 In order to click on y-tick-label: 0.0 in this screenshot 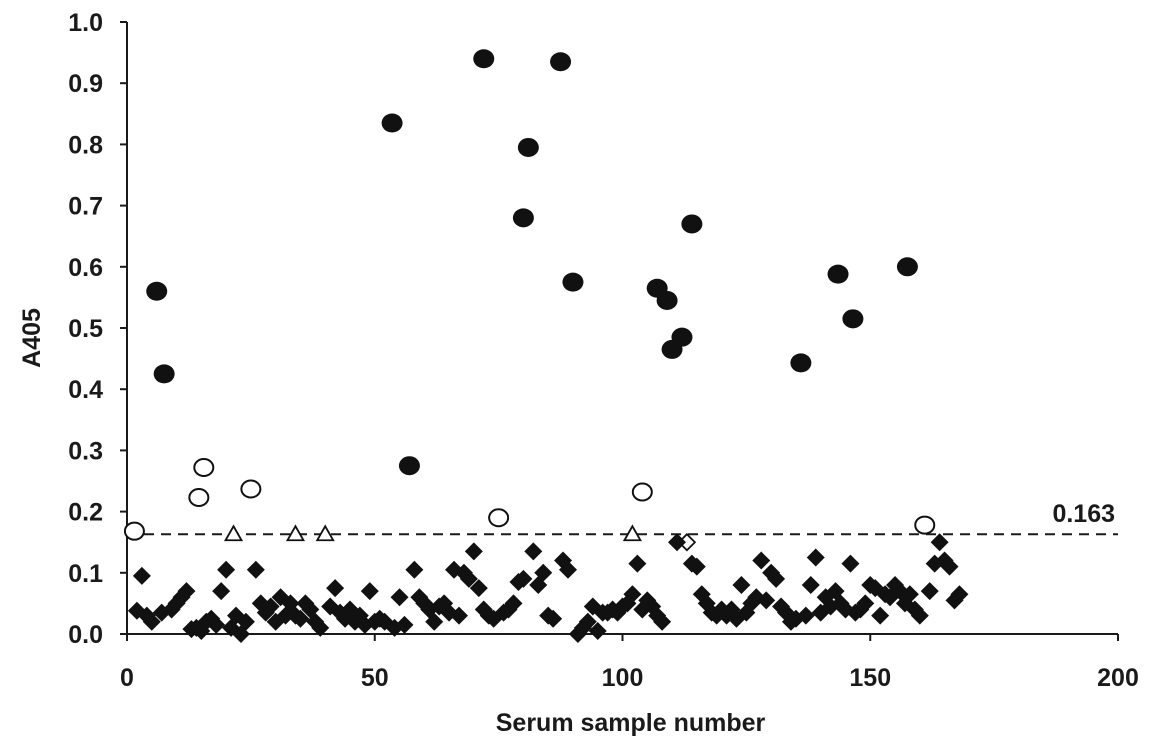, I will do `click(85, 635)`.